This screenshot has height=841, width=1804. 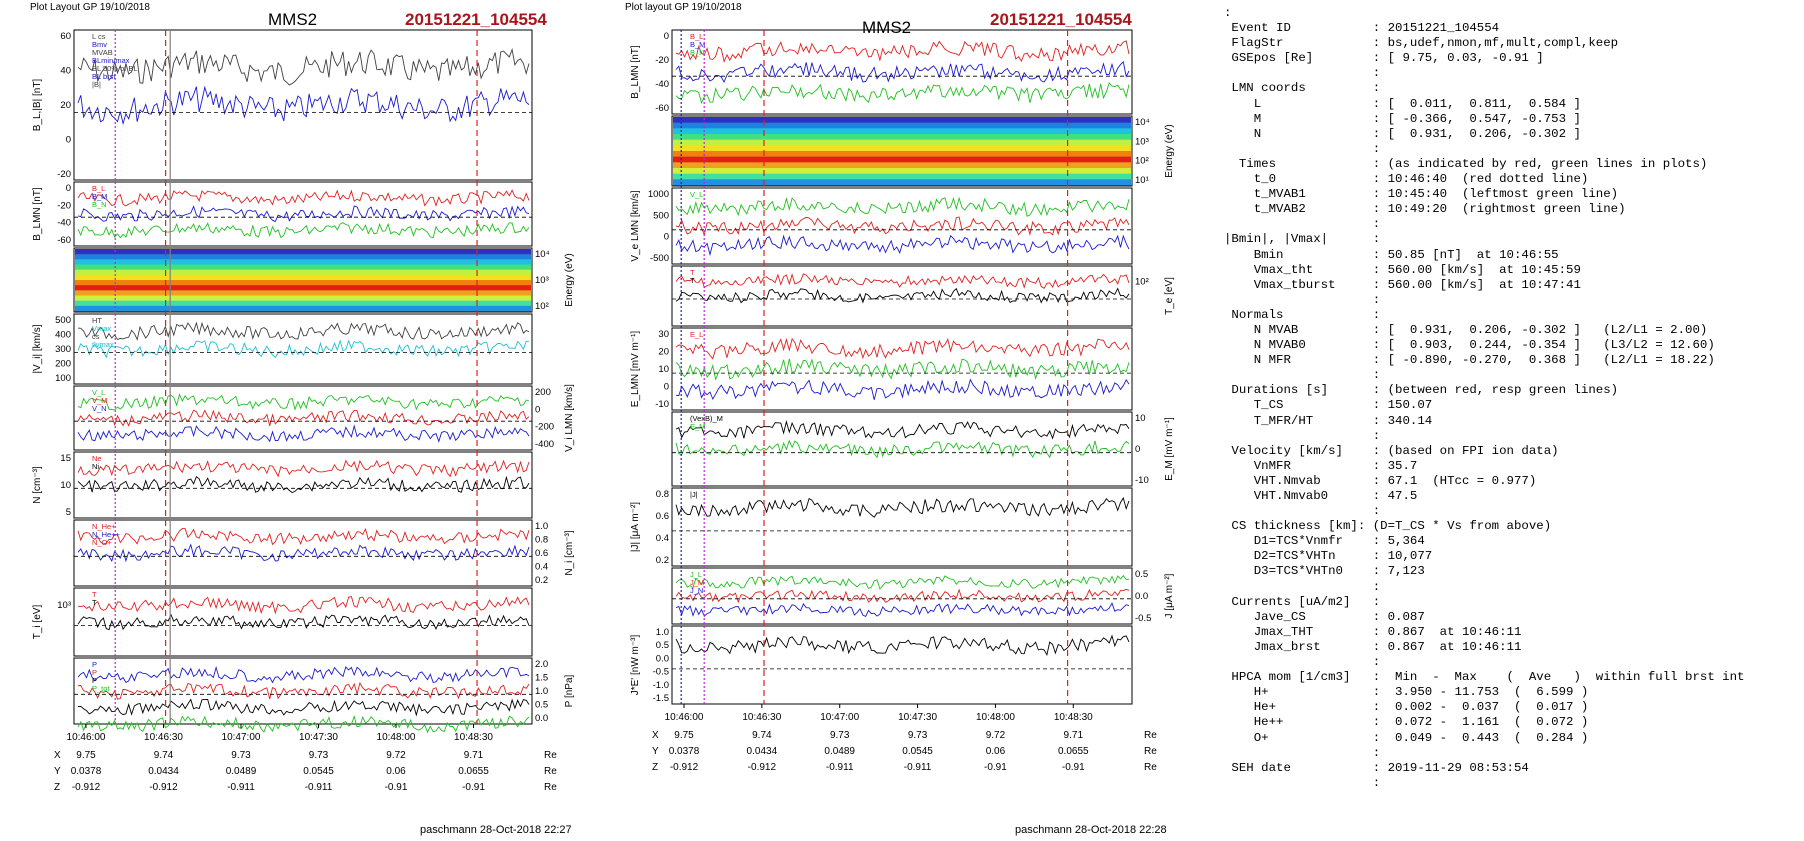 What do you see at coordinates (64, 605) in the screenshot?
I see `y-tick-label: 10³` at bounding box center [64, 605].